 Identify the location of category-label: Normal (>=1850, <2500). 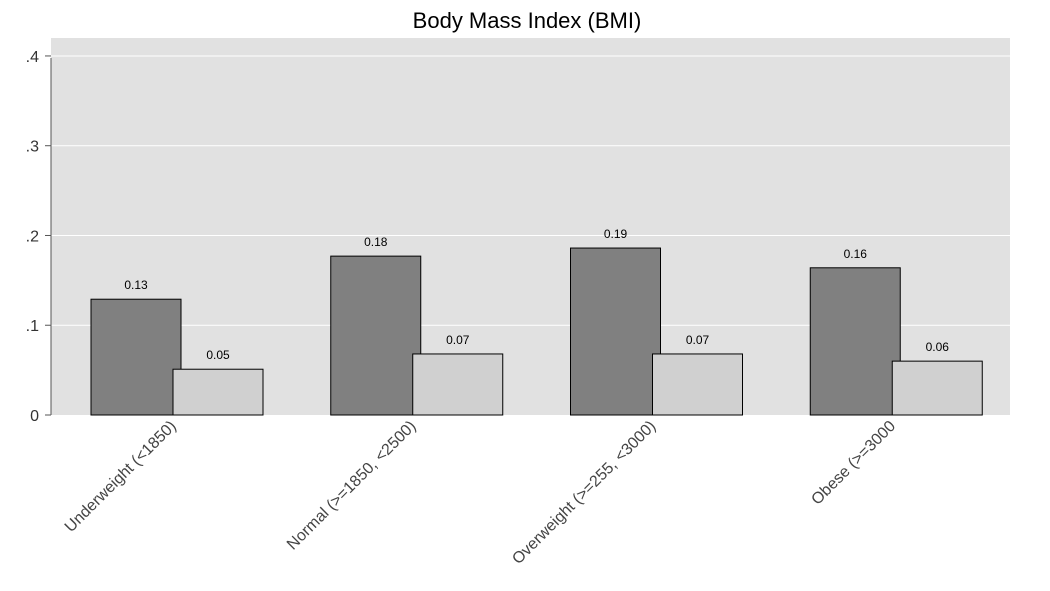
(352, 486).